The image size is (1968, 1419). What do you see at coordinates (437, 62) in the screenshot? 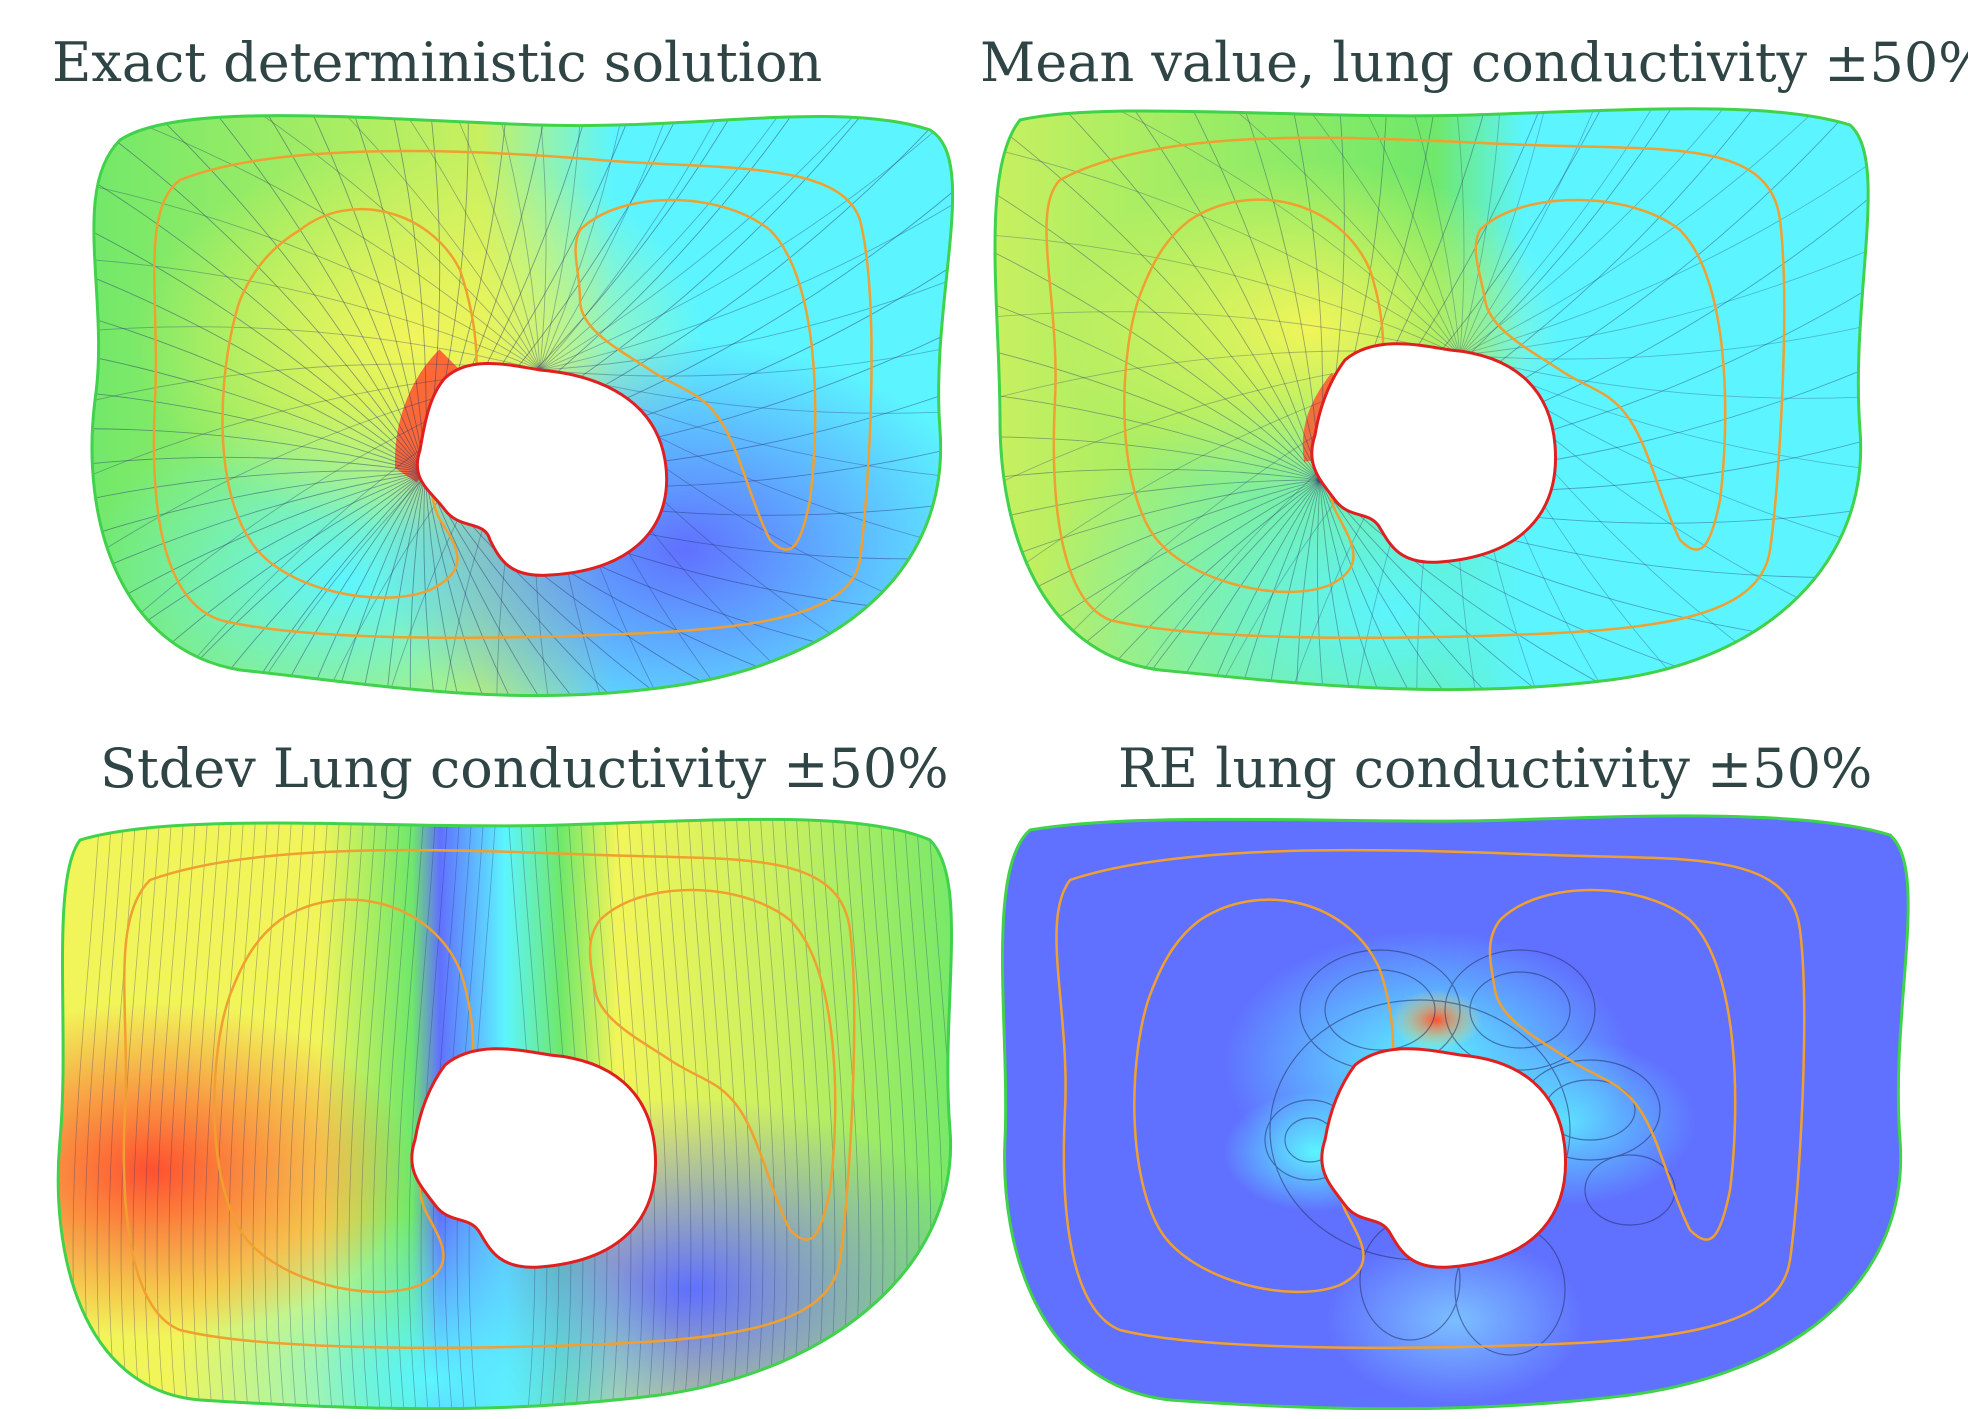
I see `panel-title-exact: Exact deterministic solution` at bounding box center [437, 62].